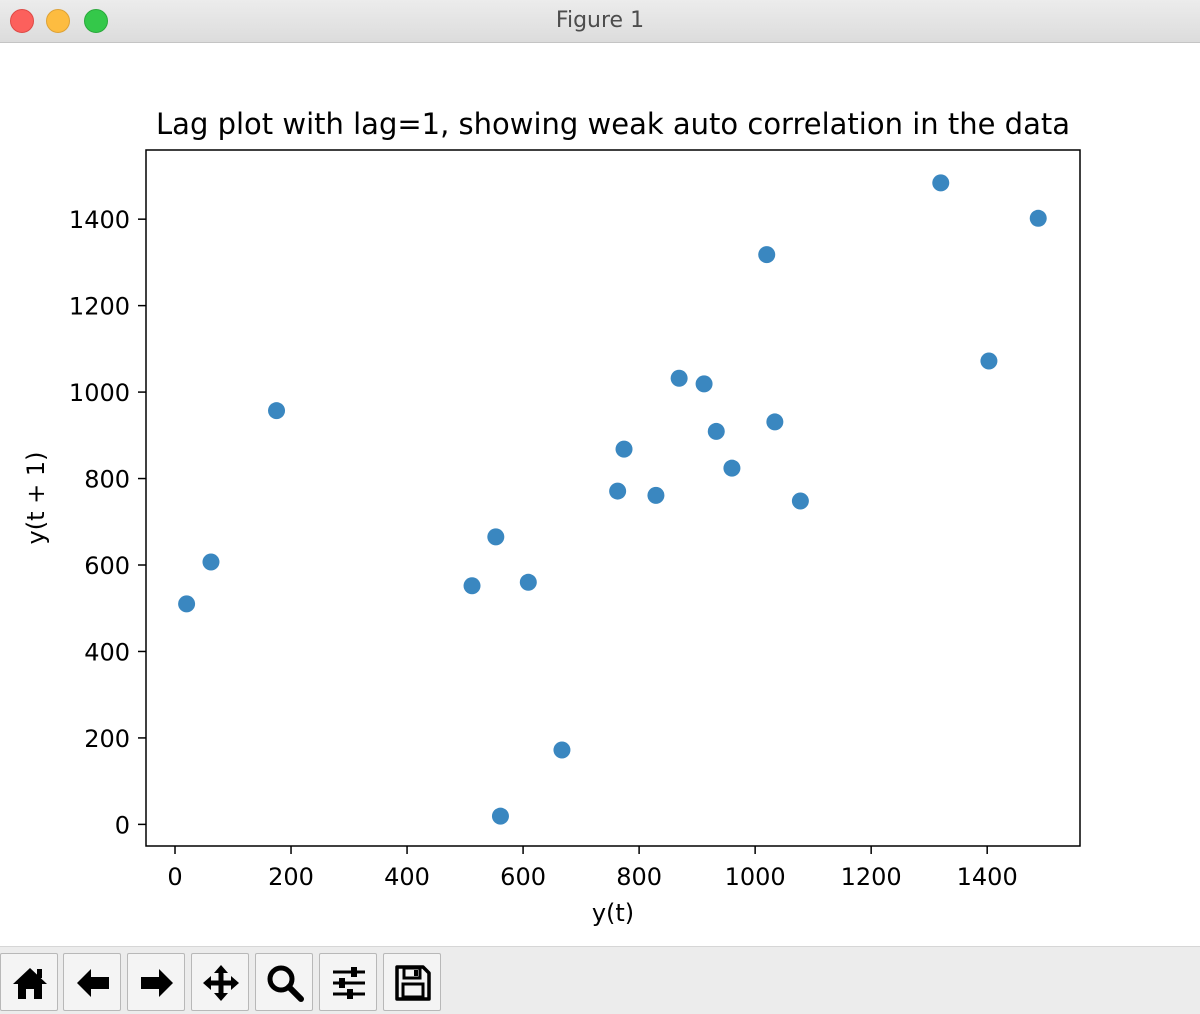  What do you see at coordinates (99, 393) in the screenshot?
I see `y-tick-label: 1000` at bounding box center [99, 393].